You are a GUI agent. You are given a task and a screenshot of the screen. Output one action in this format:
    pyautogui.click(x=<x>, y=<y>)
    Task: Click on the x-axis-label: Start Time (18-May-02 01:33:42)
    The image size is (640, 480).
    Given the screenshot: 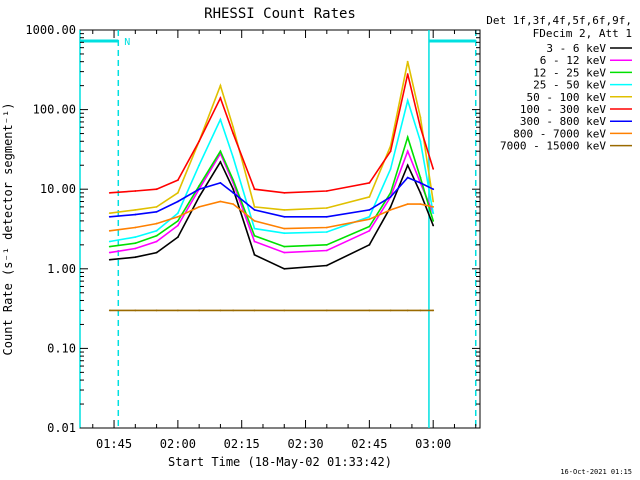 What is the action you would take?
    pyautogui.click(x=280, y=462)
    